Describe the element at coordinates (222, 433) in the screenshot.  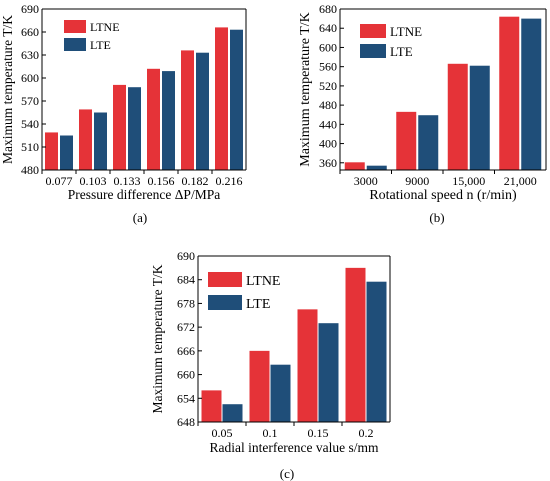
I see `x-tick-label: 0.05` at that location.